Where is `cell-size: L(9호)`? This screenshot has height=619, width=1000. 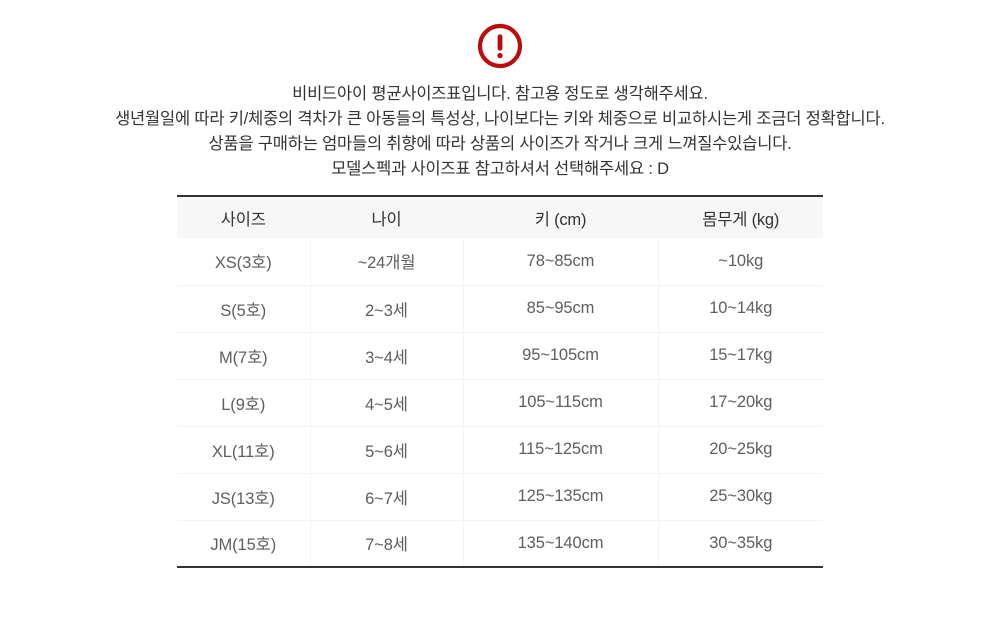 cell-size: L(9호) is located at coordinates (244, 402).